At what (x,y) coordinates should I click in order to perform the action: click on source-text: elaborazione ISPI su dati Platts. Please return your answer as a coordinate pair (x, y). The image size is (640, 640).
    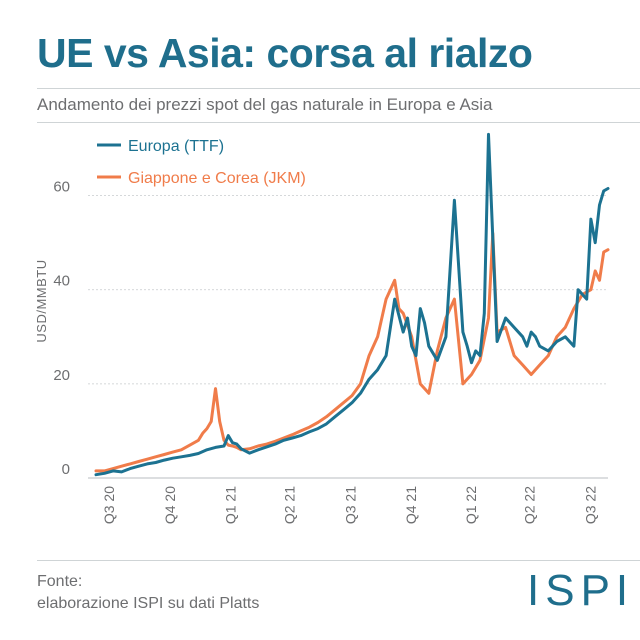
    Looking at the image, I should click on (148, 603).